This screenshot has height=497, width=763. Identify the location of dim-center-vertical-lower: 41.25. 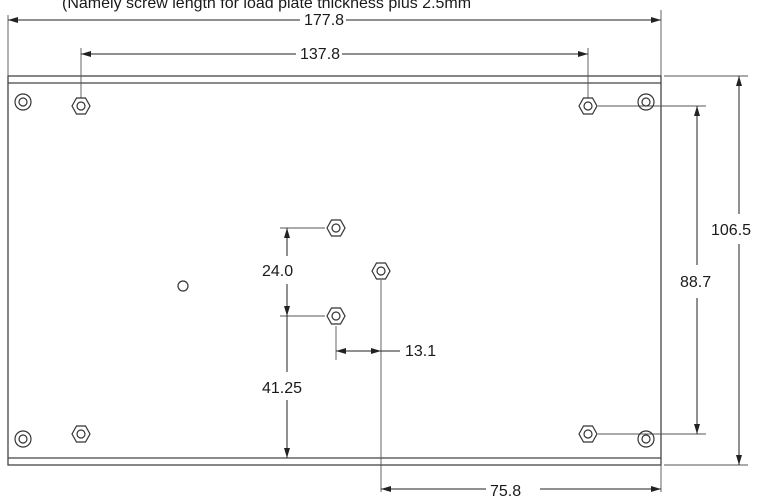
(282, 388).